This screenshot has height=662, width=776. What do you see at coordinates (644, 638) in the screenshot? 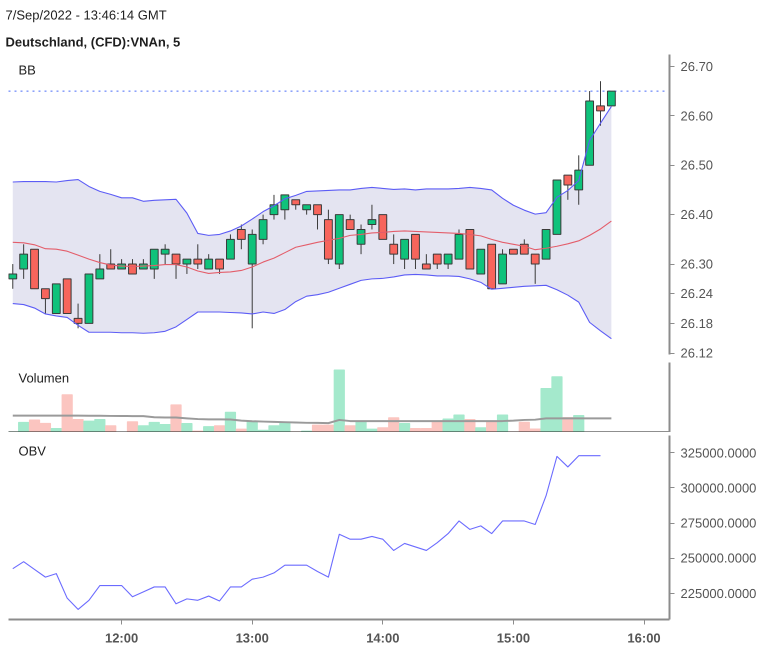
I see `x-tick-label: 16:00` at bounding box center [644, 638].